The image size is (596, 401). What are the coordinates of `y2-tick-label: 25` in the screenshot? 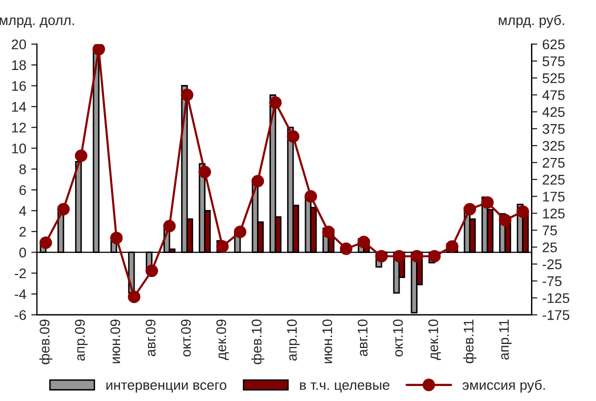 It's located at (549, 247).